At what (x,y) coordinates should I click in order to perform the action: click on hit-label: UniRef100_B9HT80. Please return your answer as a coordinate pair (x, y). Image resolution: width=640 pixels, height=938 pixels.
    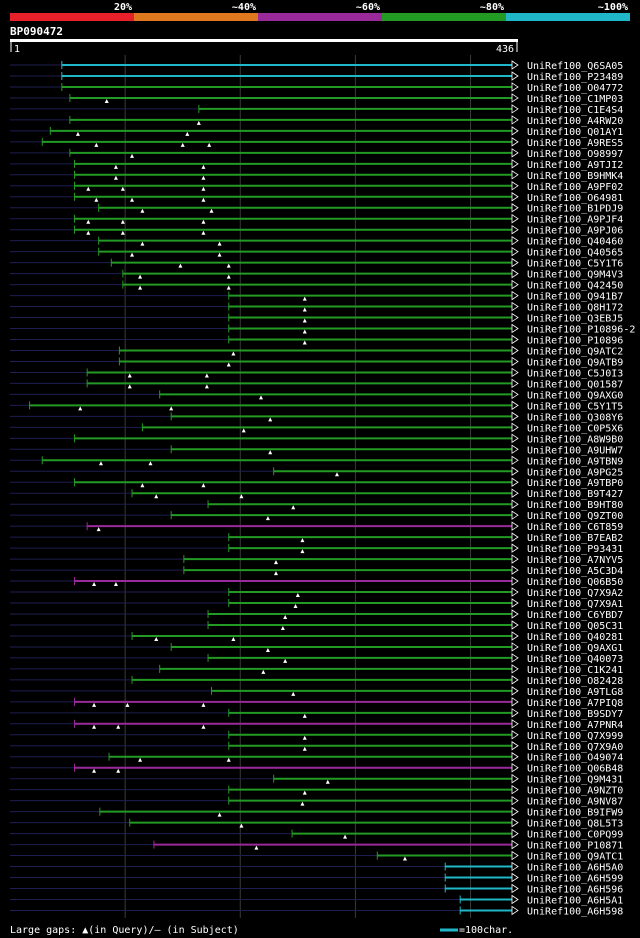
    Looking at the image, I should click on (575, 505).